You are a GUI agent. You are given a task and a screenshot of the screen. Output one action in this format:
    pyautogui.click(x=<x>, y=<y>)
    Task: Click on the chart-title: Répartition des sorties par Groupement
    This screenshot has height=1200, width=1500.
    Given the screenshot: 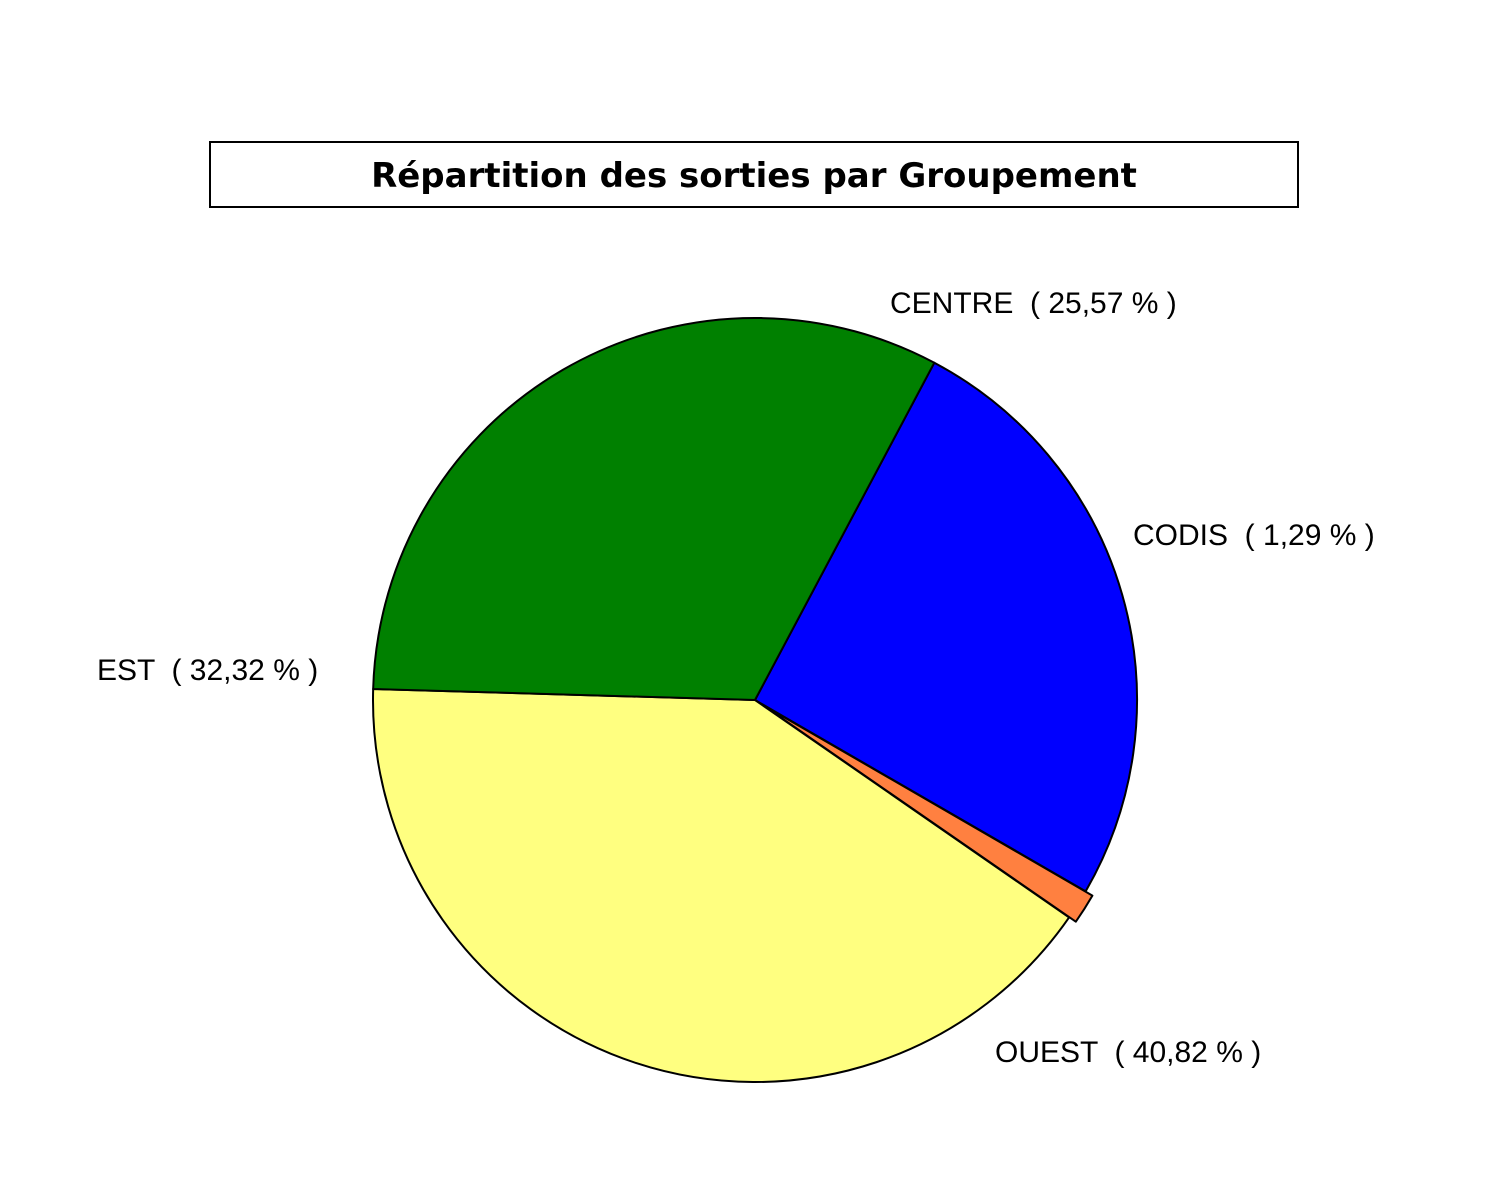 What is the action you would take?
    pyautogui.click(x=754, y=176)
    